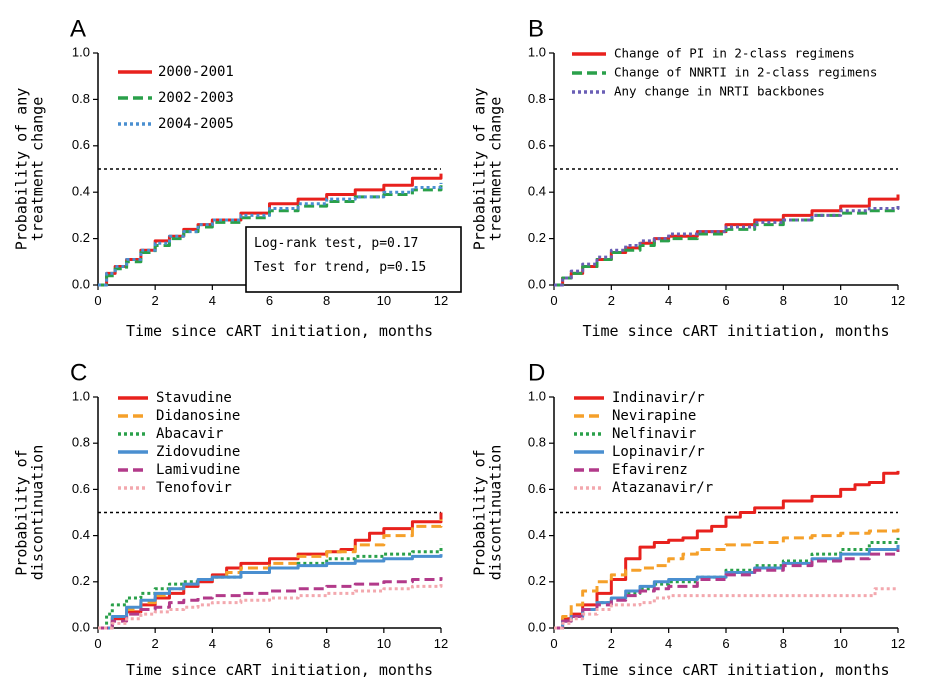 The width and height of the screenshot is (939, 678). Describe the element at coordinates (22, 512) in the screenshot. I see `panel-c-y-axis-label: Probability of` at that location.